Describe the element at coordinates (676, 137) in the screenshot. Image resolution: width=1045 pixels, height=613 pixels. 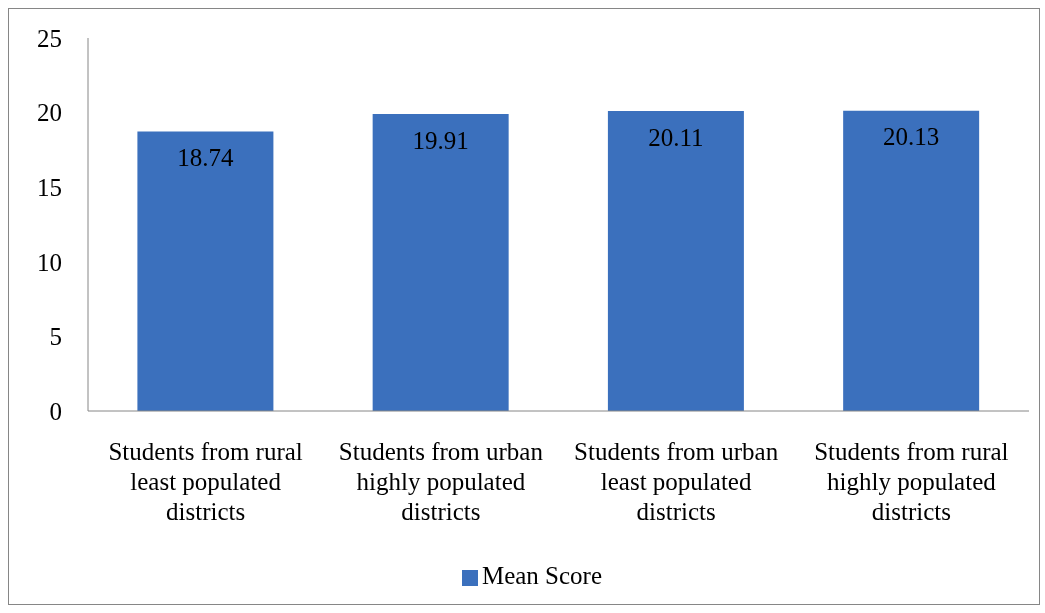
I see `data-label: 20.11` at that location.